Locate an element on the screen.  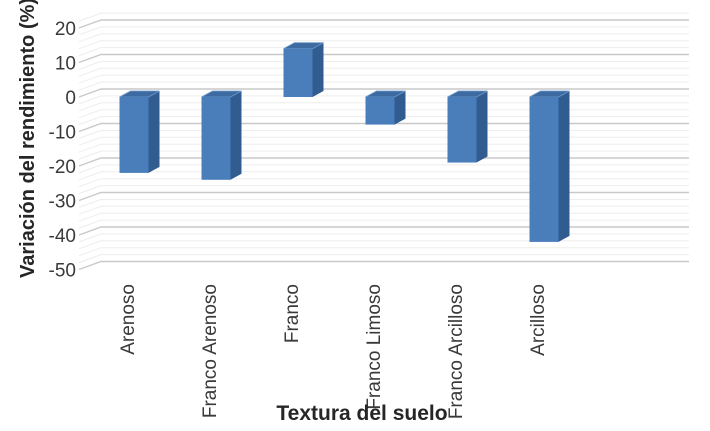
y-tick-label-20: 20 is located at coordinates (65, 29).